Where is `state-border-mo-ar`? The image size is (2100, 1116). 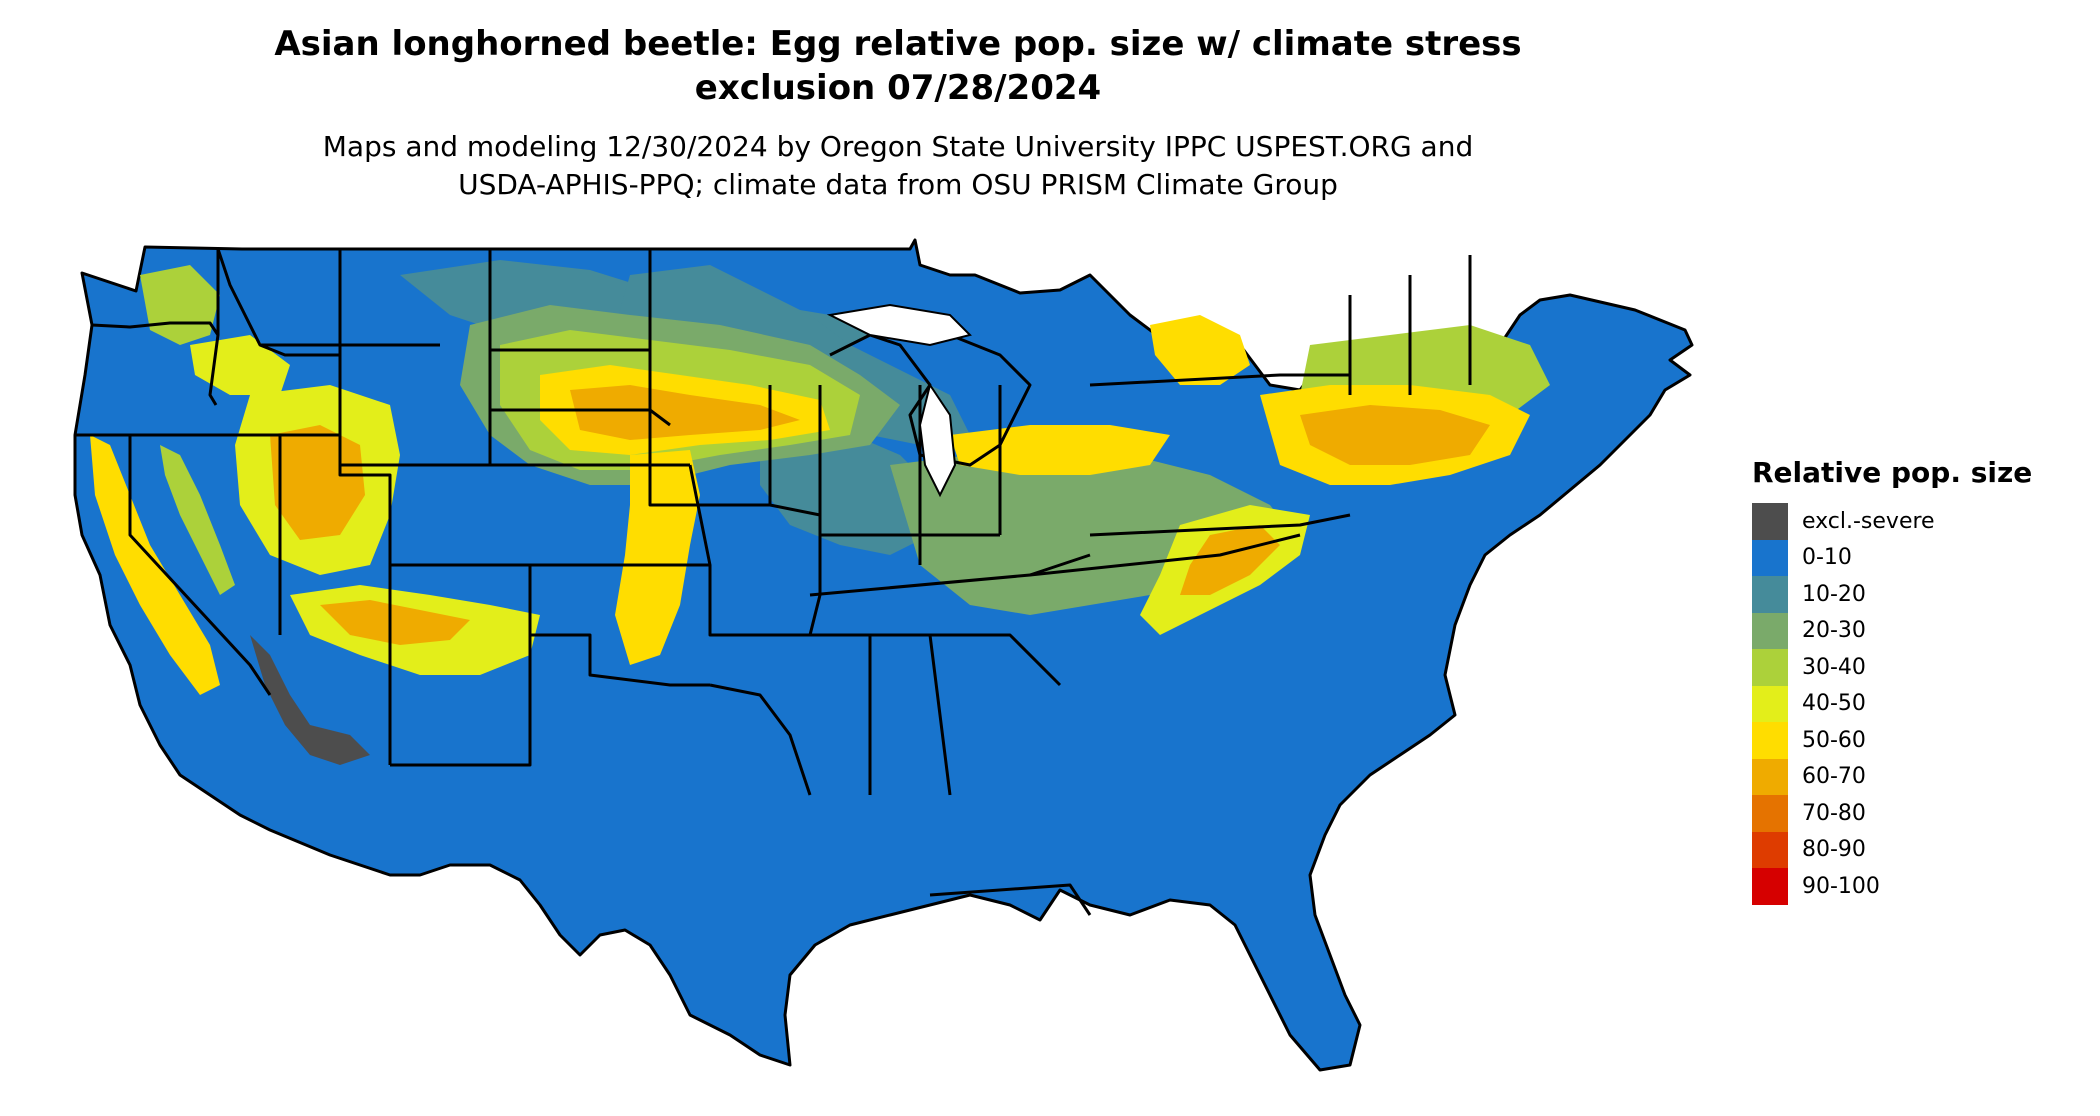
state-border-mo-ar is located at coordinates (749, 550).